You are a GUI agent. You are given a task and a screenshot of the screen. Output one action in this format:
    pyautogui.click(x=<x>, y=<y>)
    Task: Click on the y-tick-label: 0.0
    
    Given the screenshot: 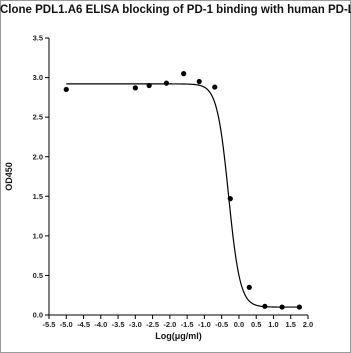 What is the action you would take?
    pyautogui.click(x=38, y=315)
    